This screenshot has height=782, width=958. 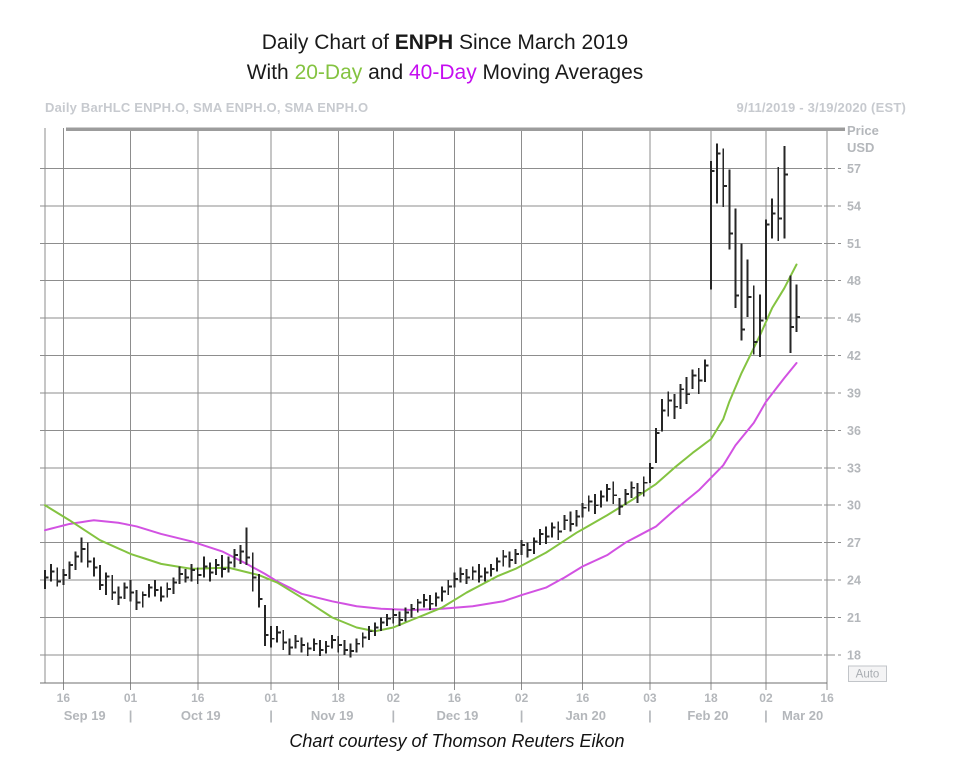 I want to click on x-month-label: Mar 20, so click(x=802, y=715).